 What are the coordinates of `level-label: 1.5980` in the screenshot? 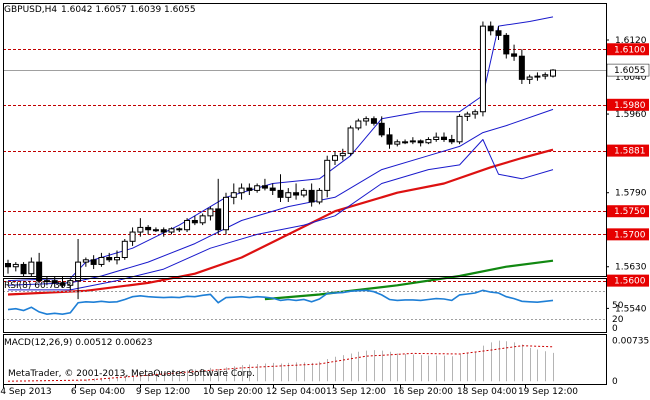 It's located at (630, 106).